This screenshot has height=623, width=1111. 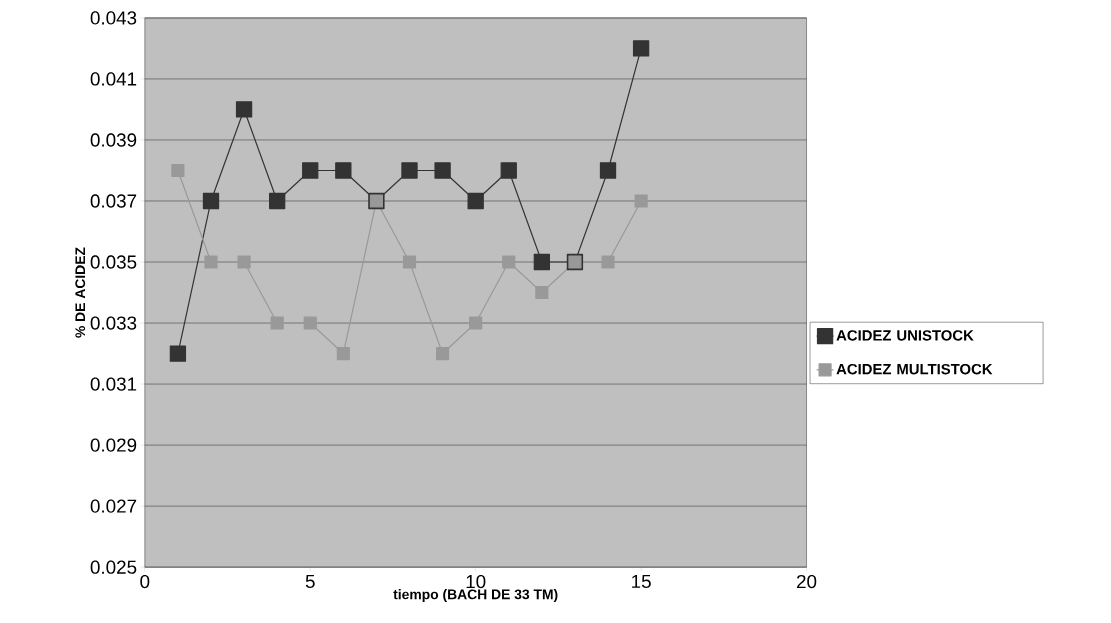 What do you see at coordinates (113, 18) in the screenshot?
I see `y-tick-label: 0.043` at bounding box center [113, 18].